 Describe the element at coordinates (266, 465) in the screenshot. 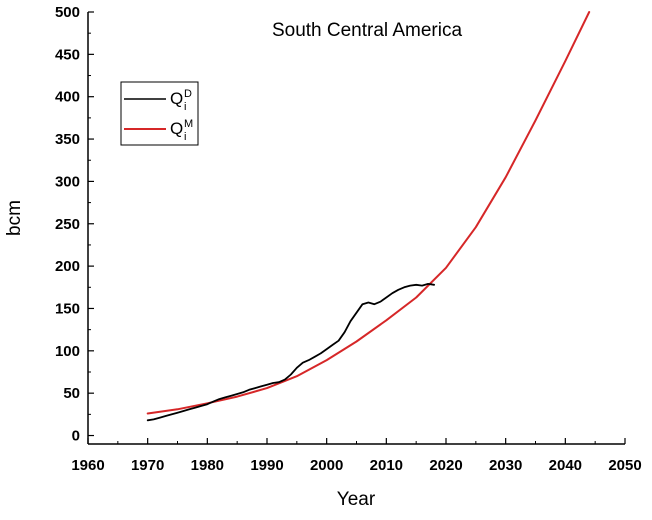

I see `x-tick-label: 1990` at that location.